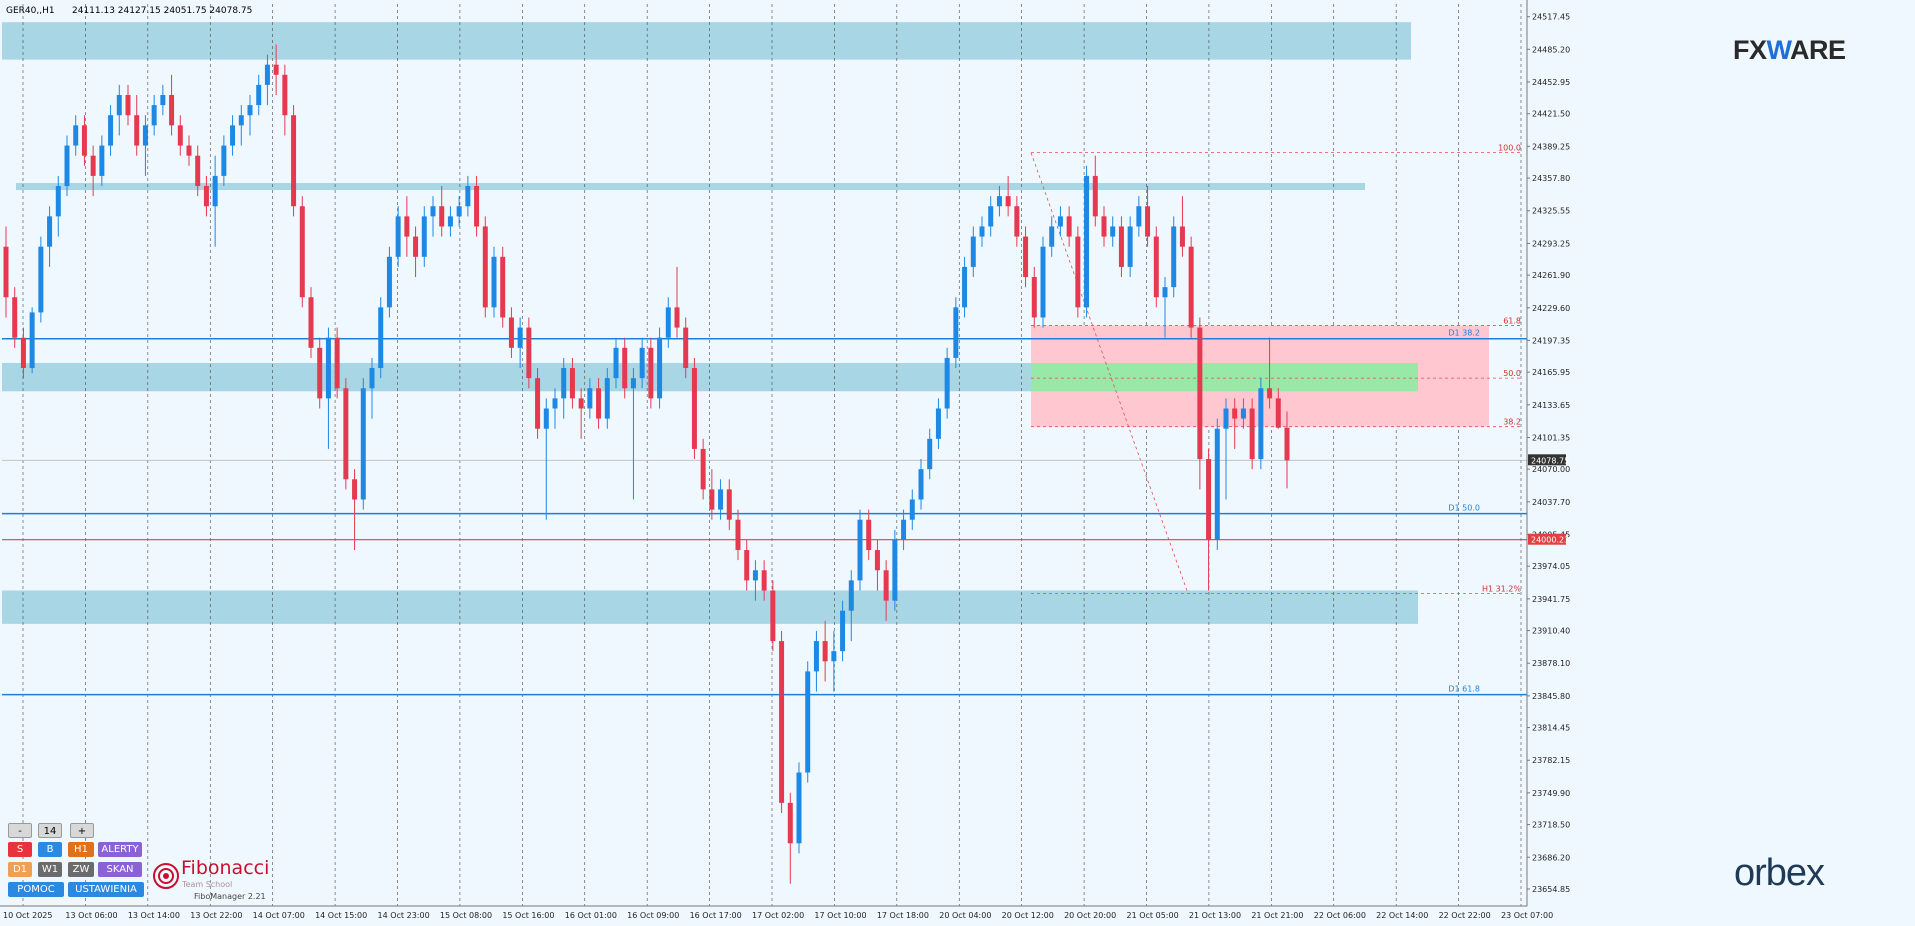 The height and width of the screenshot is (926, 1915). Describe the element at coordinates (50, 849) in the screenshot. I see `panel-b-button: B` at that location.